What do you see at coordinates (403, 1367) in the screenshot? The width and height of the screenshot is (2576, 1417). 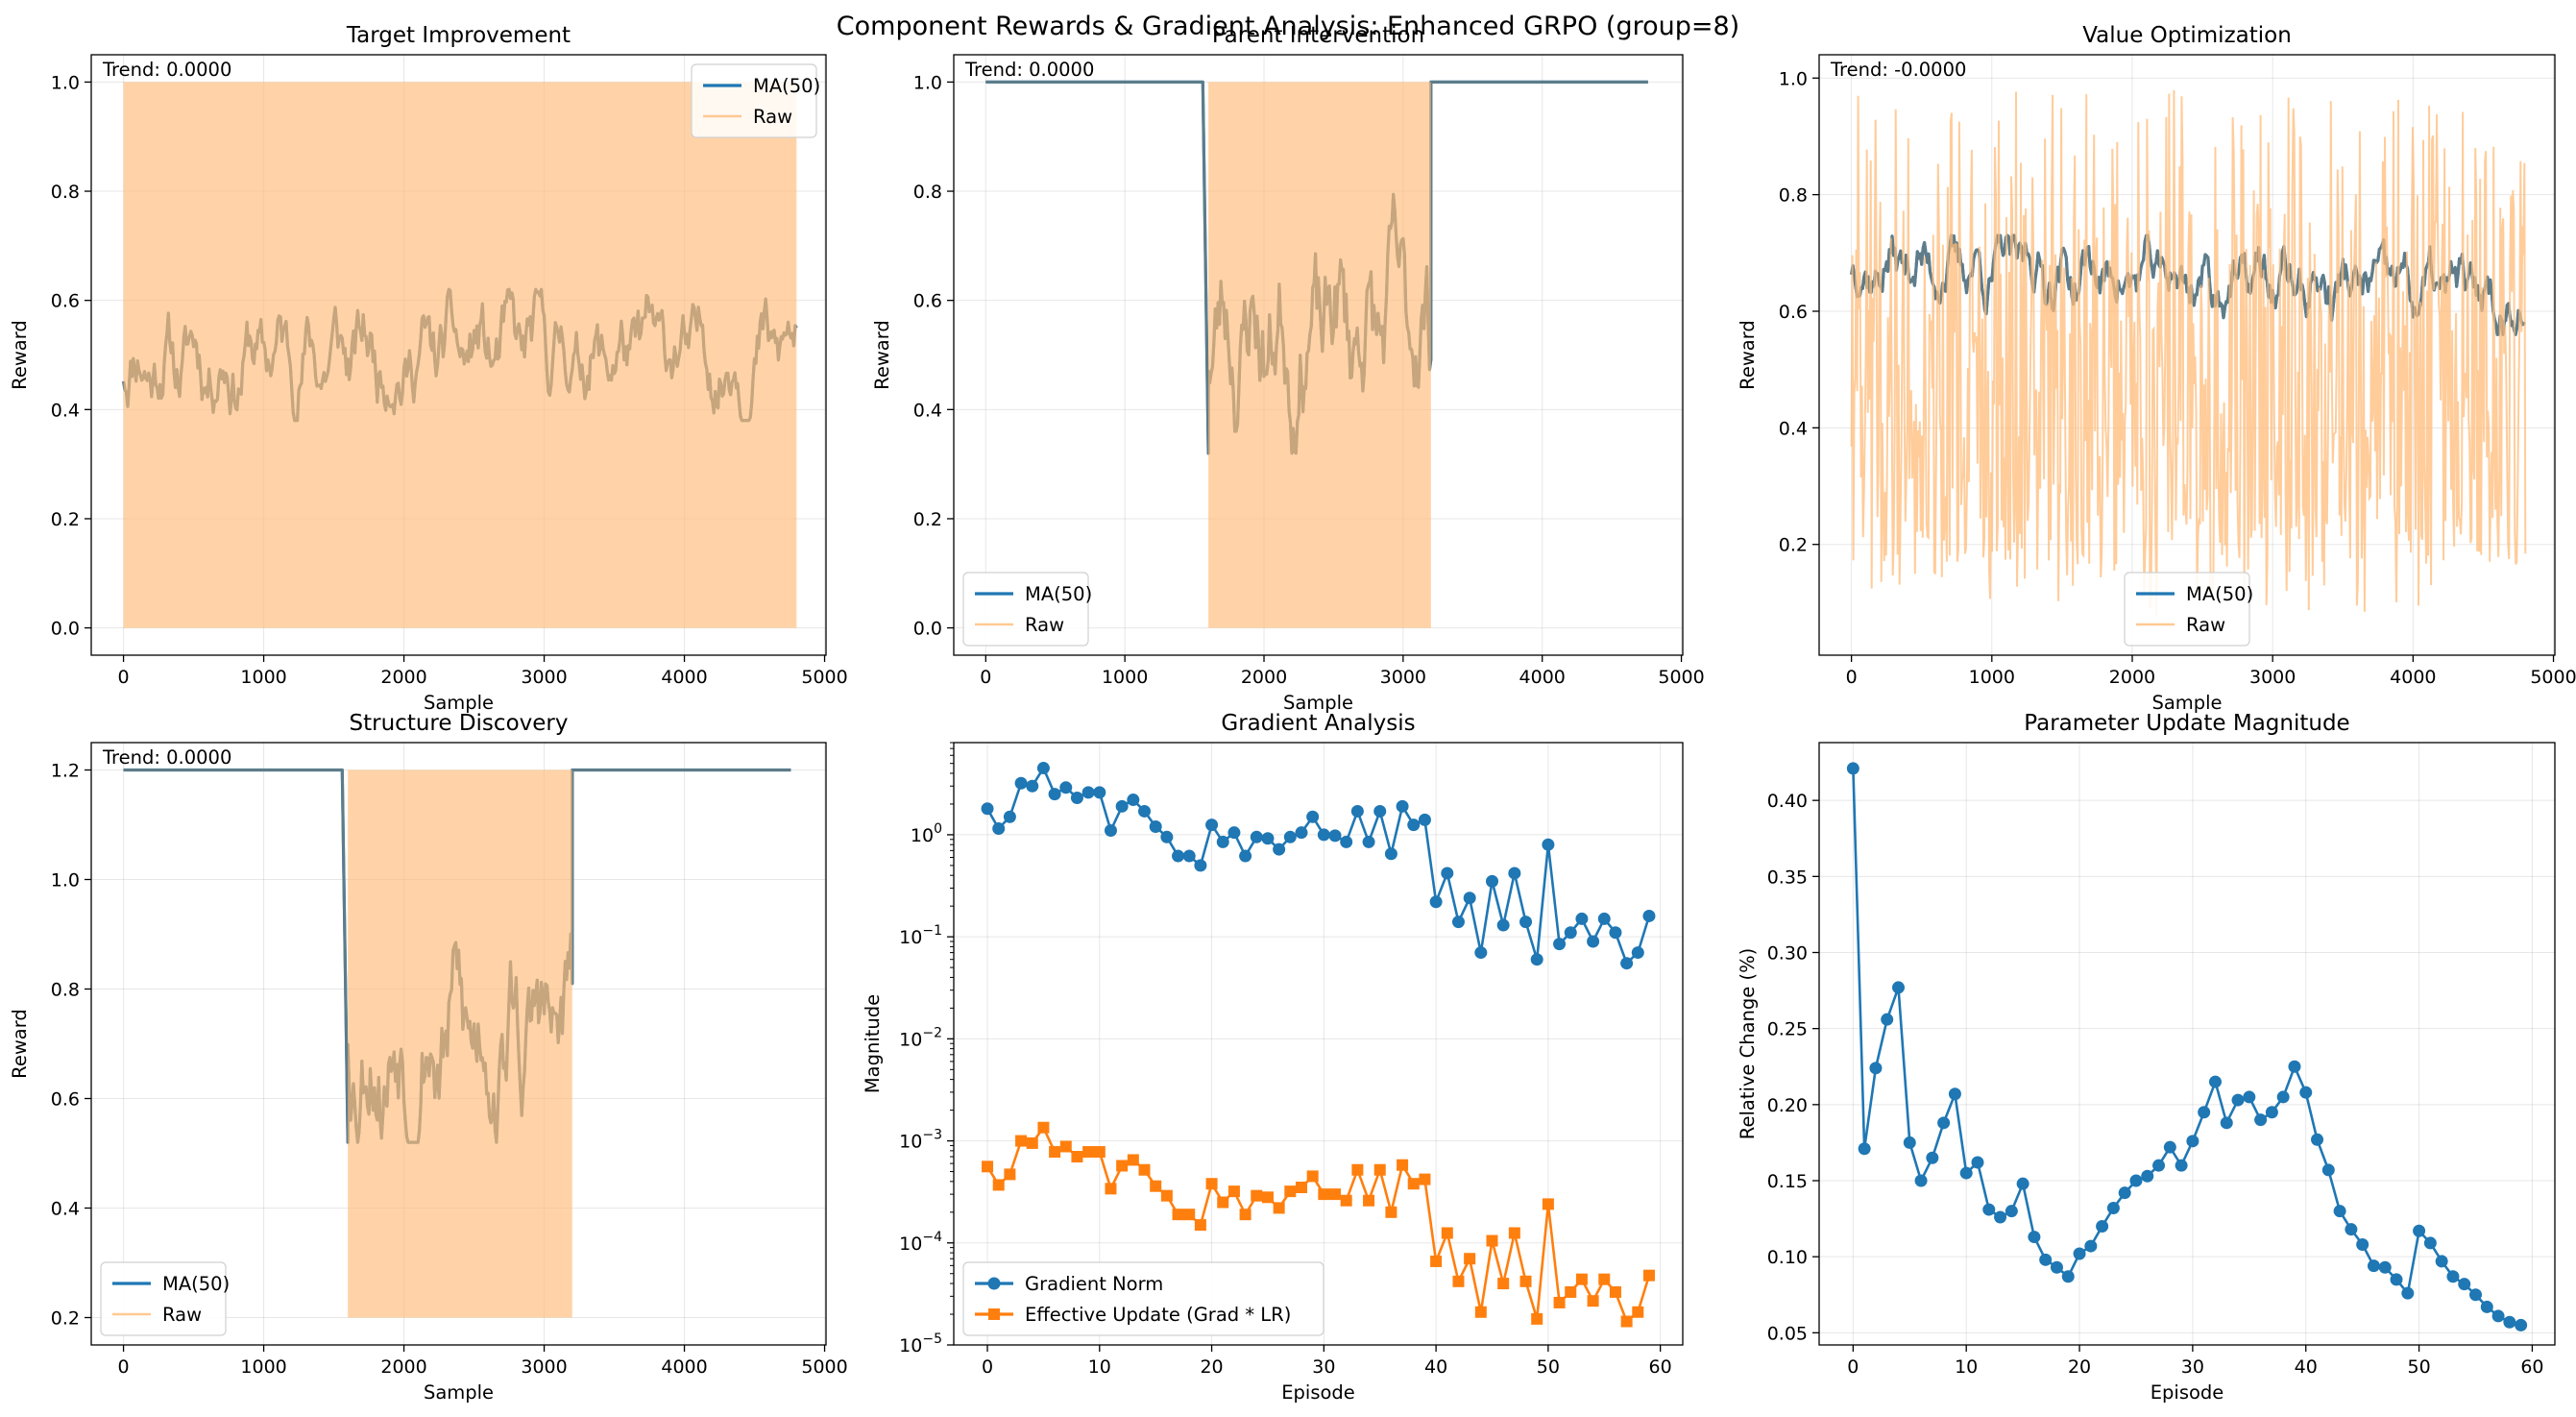 I see `x-tick-label: 2000` at bounding box center [403, 1367].